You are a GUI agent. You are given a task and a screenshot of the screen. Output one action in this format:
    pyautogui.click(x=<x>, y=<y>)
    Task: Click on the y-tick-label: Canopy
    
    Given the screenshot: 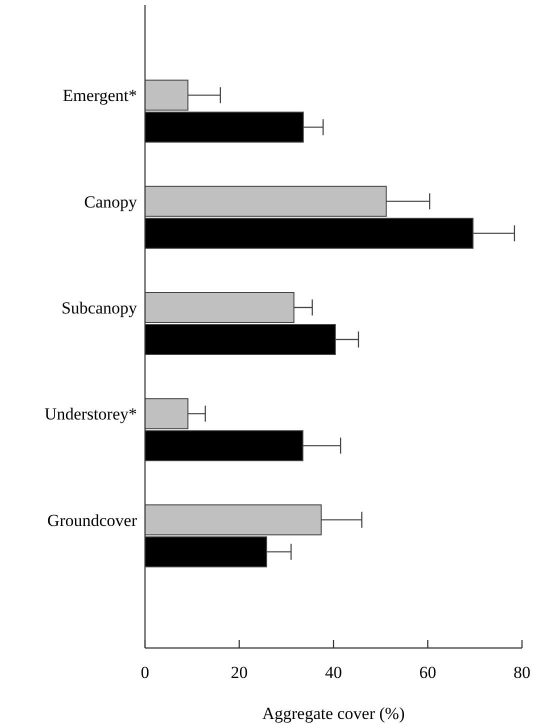 What is the action you would take?
    pyautogui.click(x=111, y=202)
    